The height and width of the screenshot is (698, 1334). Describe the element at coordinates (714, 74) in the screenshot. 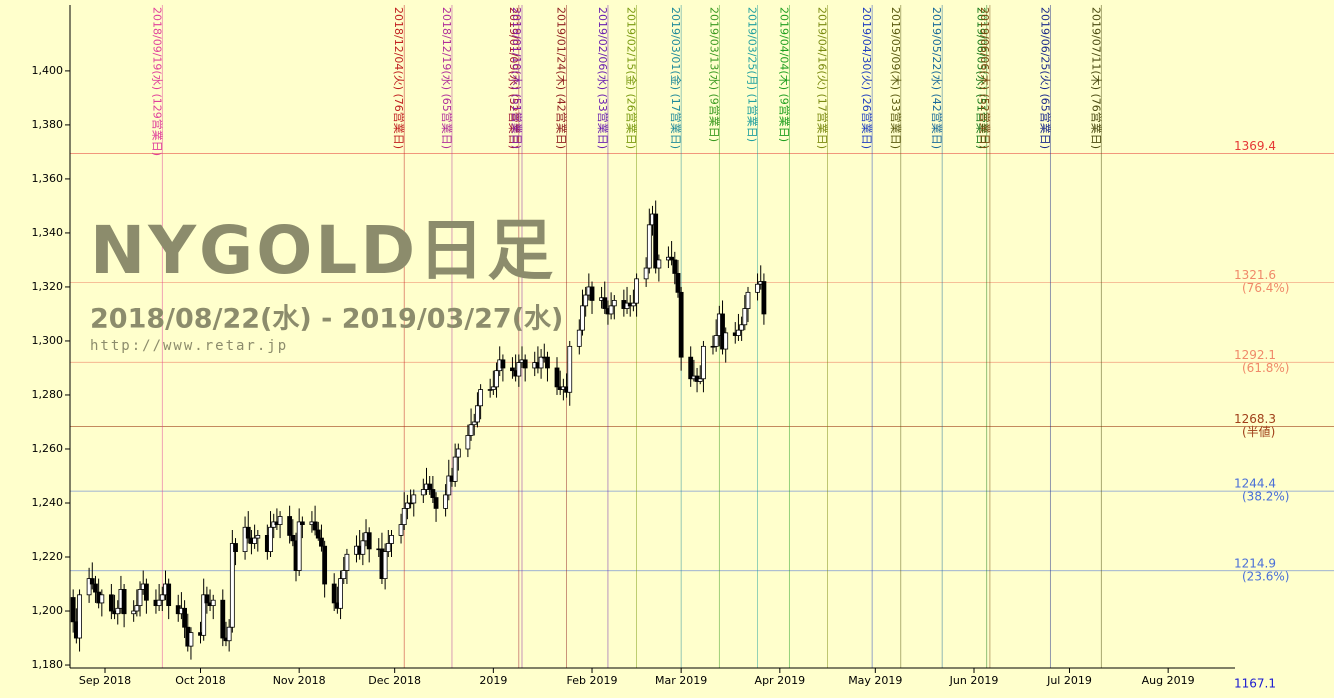

I see `marker-label: 2019/03/13(水) (9営業日)` at that location.